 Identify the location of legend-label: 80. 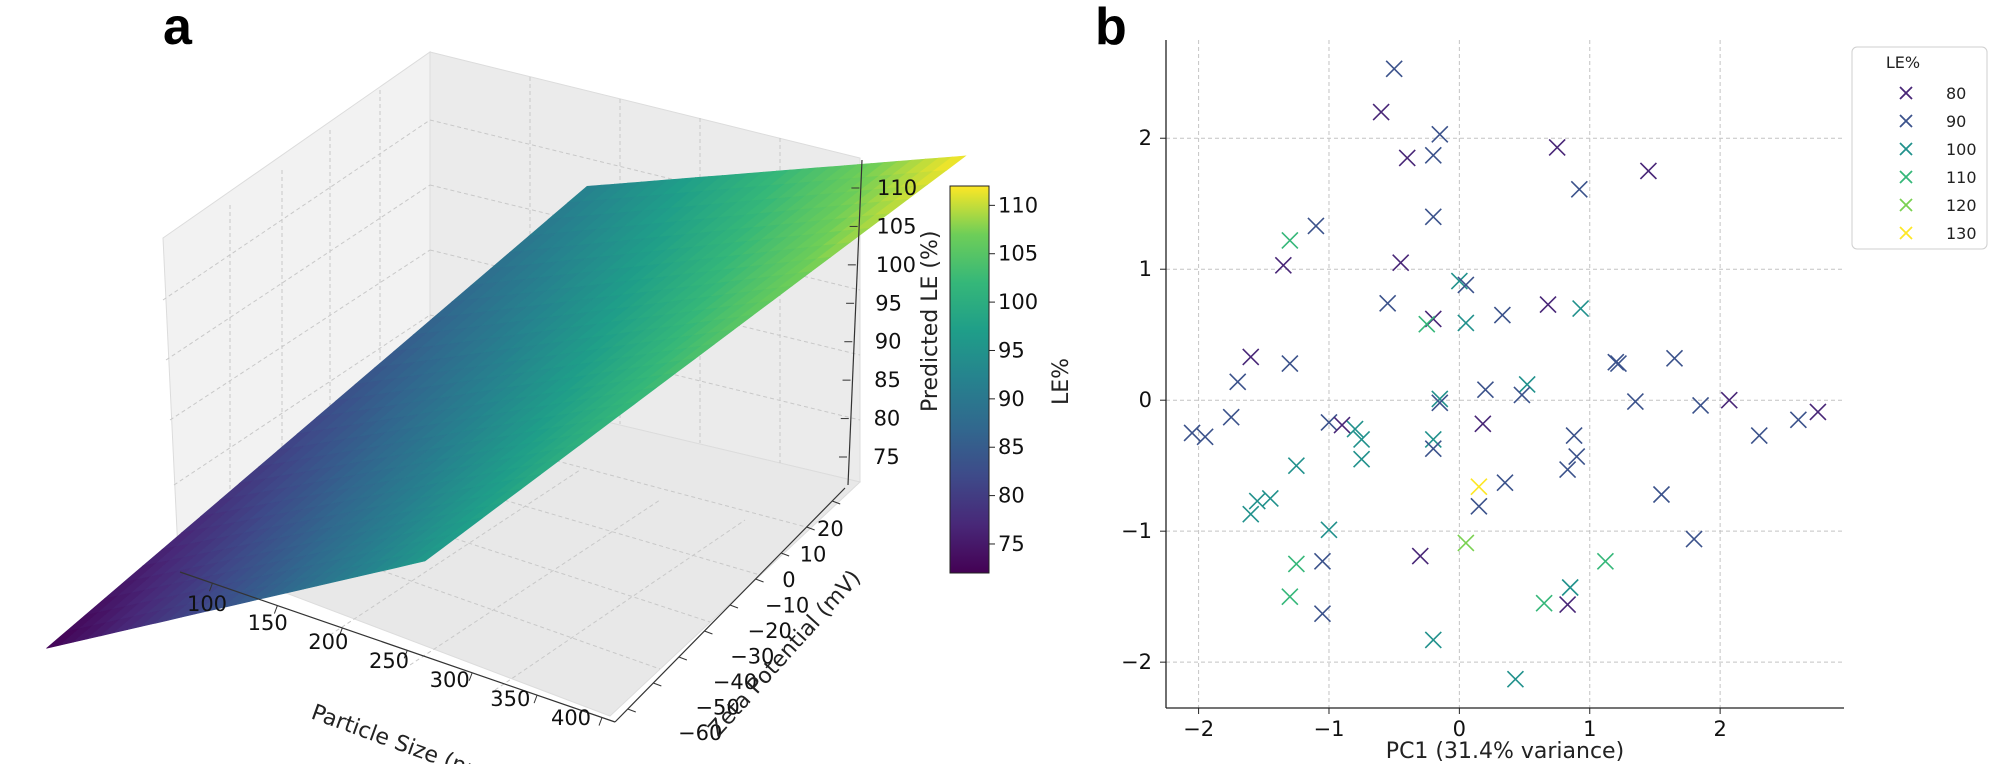
(1956, 93).